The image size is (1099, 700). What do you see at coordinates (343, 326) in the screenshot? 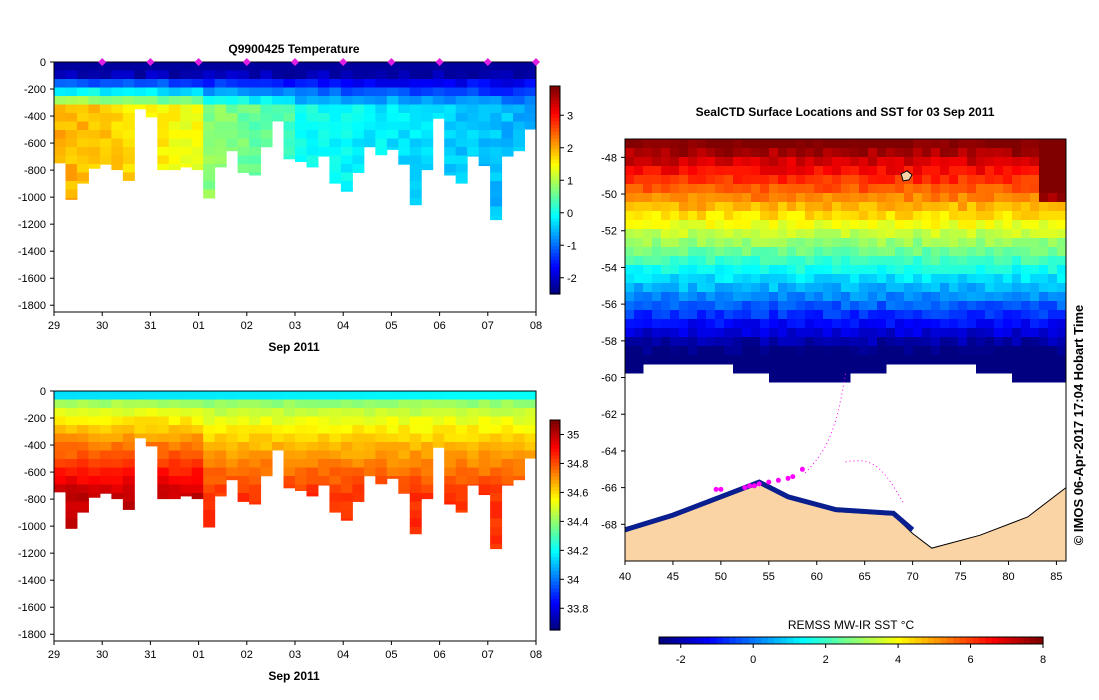
I see `x-tick-label: 04` at bounding box center [343, 326].